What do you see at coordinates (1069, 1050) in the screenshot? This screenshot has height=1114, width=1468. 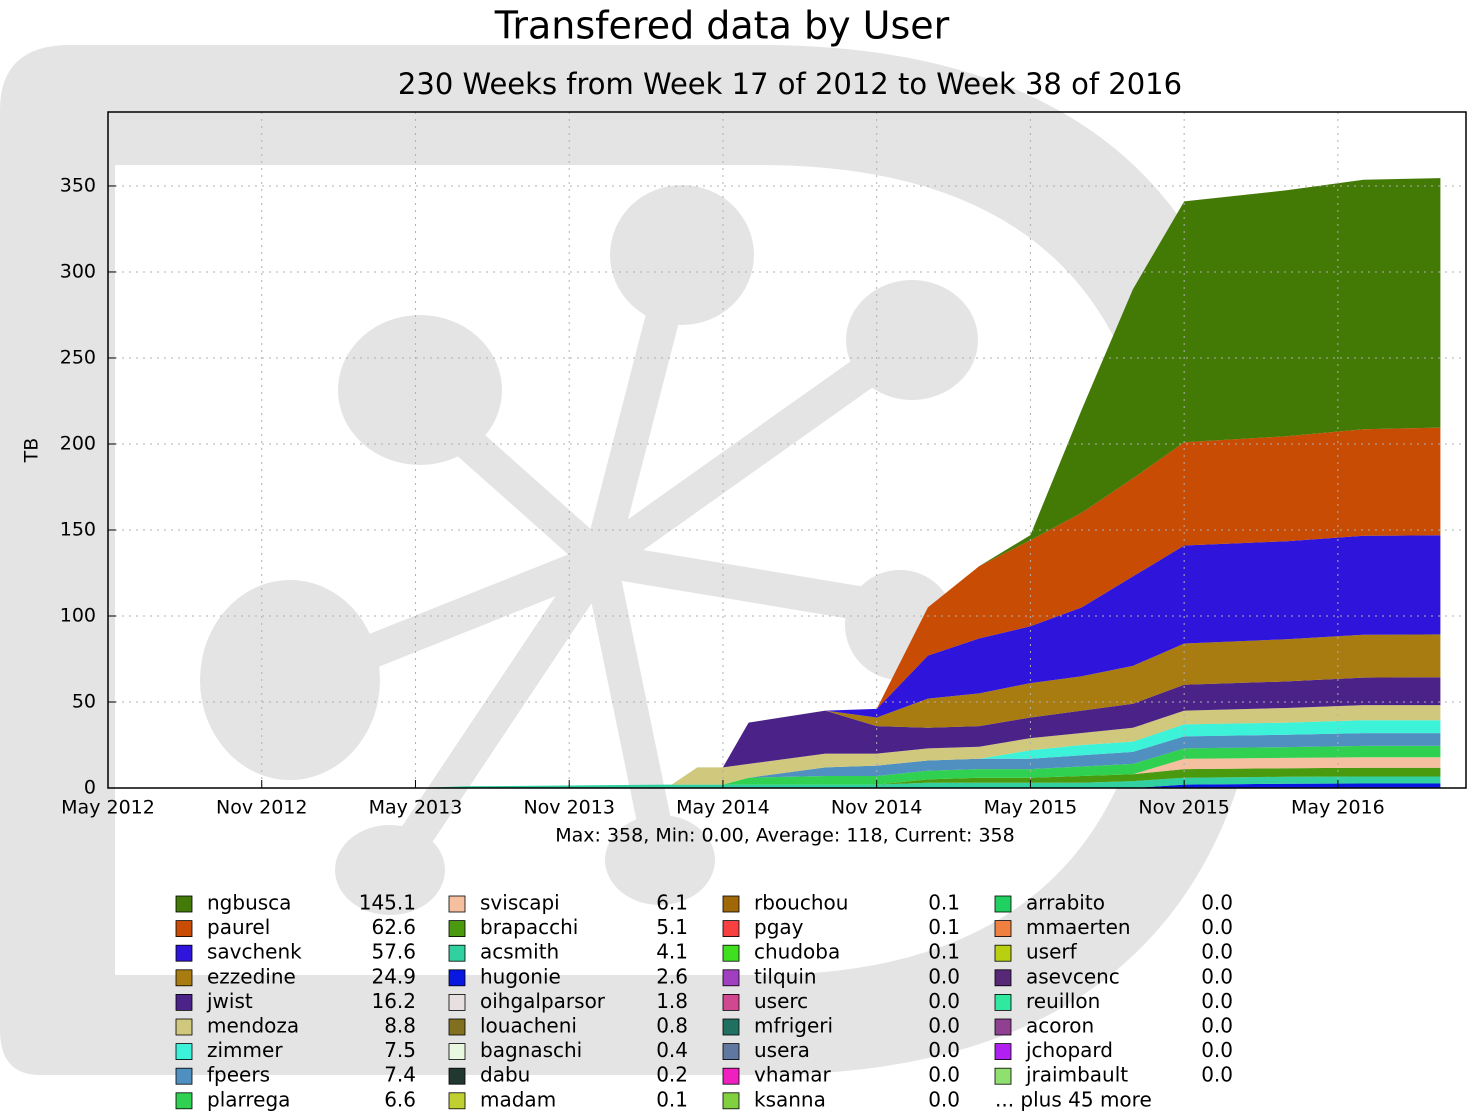 I see `legend-name: jchopard` at bounding box center [1069, 1050].